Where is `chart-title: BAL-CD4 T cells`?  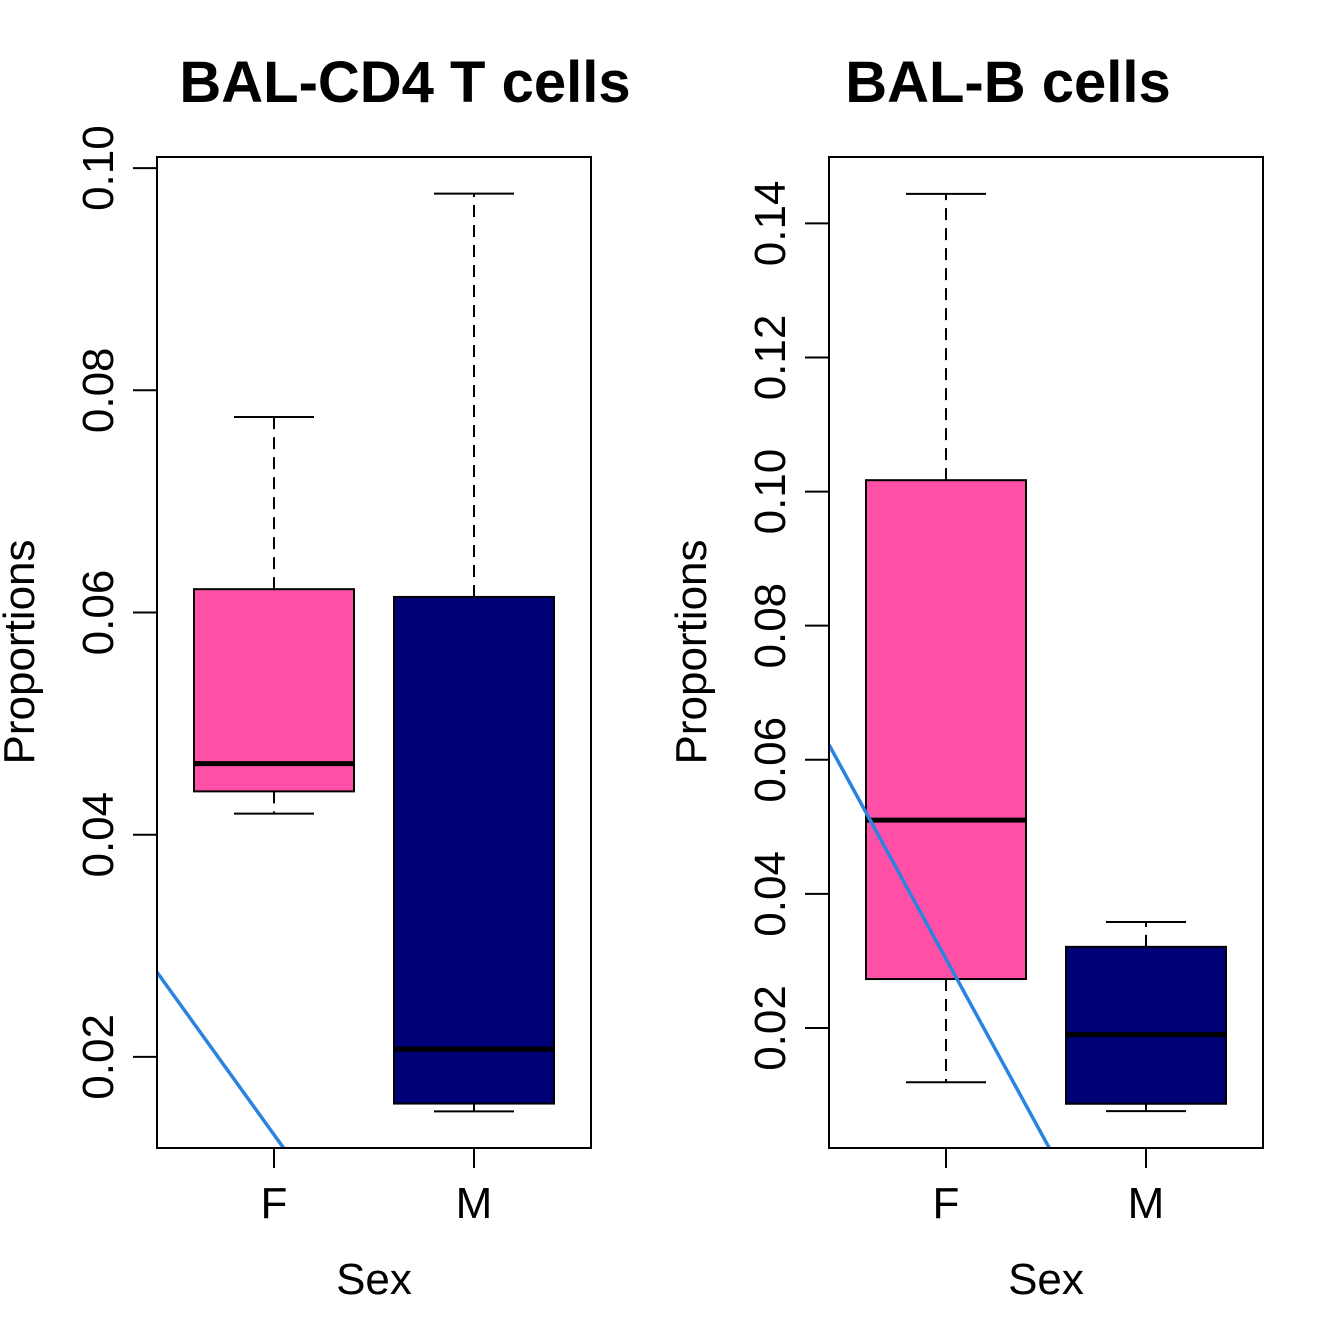 chart-title: BAL-CD4 T cells is located at coordinates (404, 82).